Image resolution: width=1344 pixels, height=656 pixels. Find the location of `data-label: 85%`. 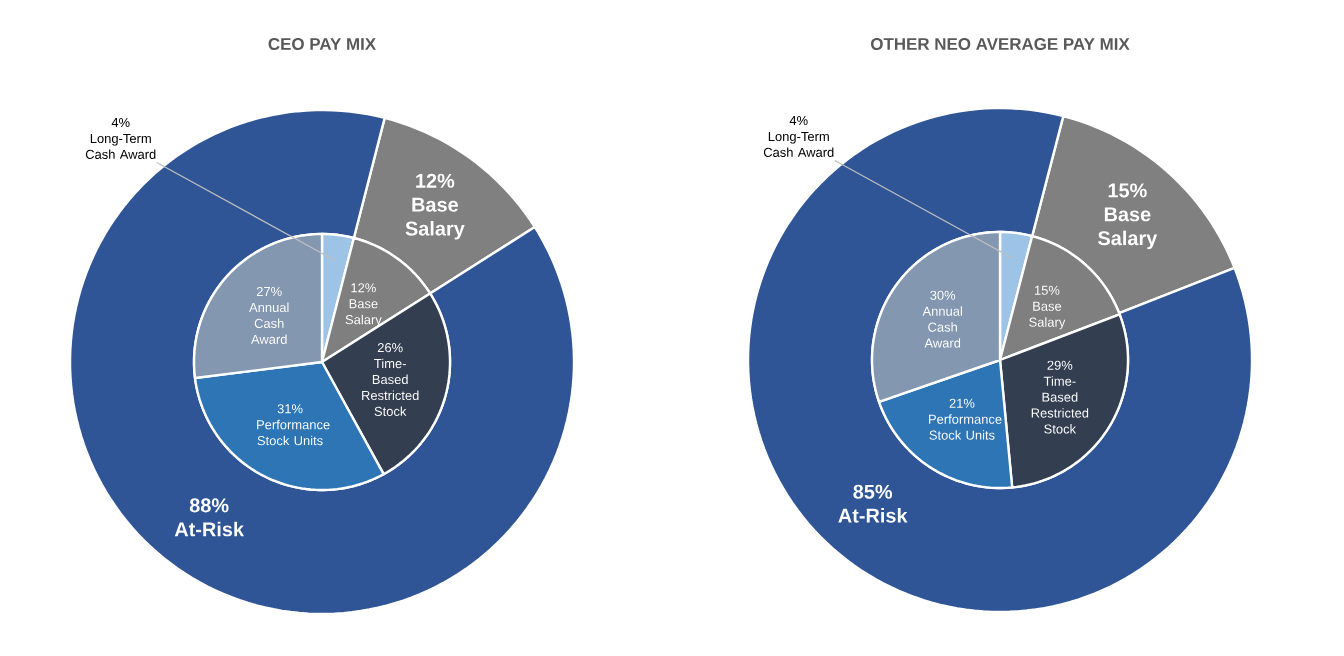

data-label: 85% is located at coordinates (873, 491).